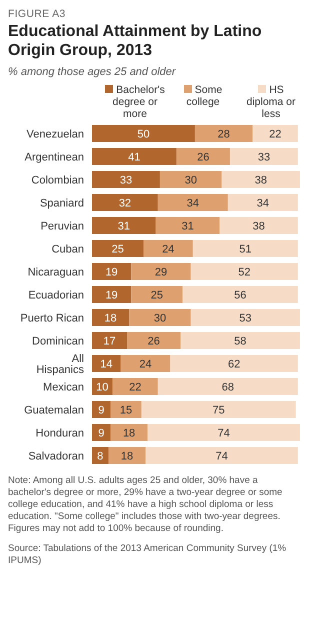 This screenshot has width=310, height=638. I want to click on data-label: 15, so click(126, 410).